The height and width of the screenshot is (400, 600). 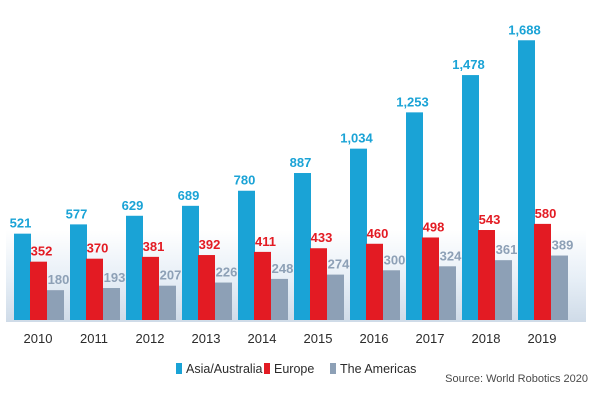 I want to click on value-label-europe-2011: 370, so click(x=98, y=248).